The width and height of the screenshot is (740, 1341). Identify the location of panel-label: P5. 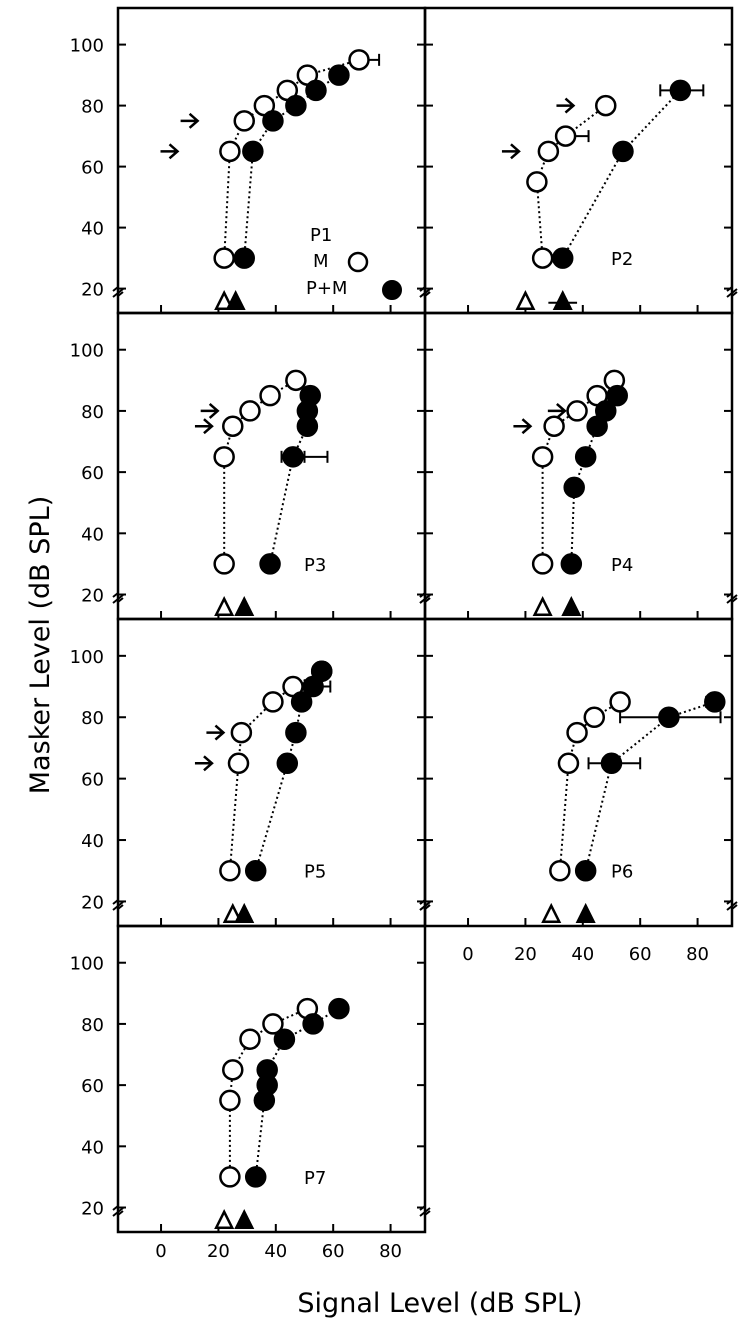
(315, 872).